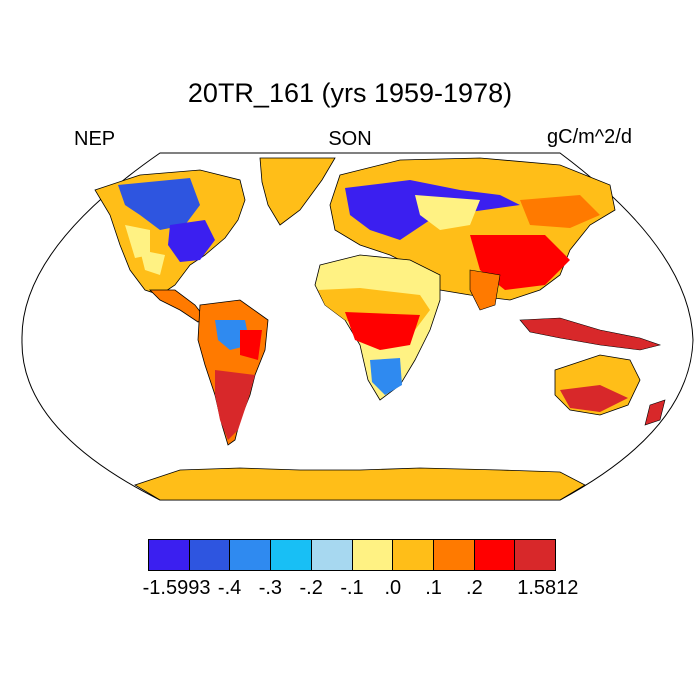 The image size is (700, 700). What do you see at coordinates (560, 211) in the screenshot?
I see `asia-orange` at bounding box center [560, 211].